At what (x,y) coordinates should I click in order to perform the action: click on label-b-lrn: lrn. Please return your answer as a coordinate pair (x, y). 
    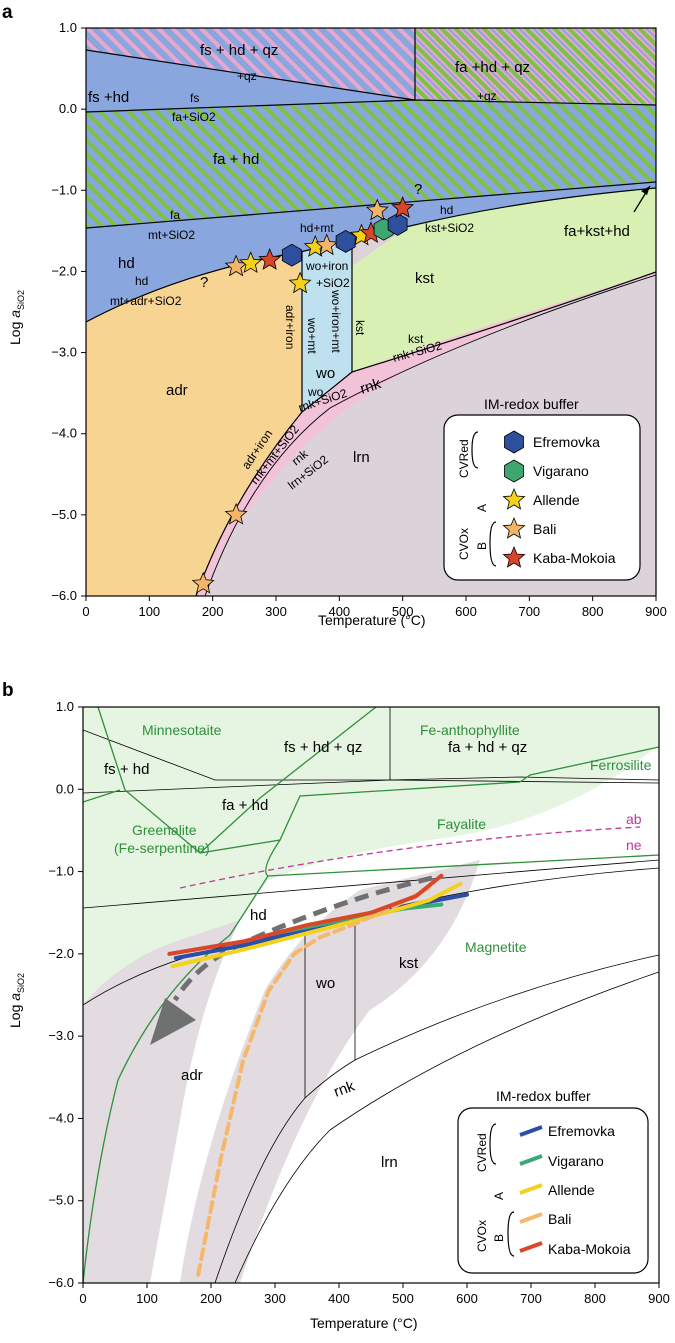
    Looking at the image, I should click on (389, 1162).